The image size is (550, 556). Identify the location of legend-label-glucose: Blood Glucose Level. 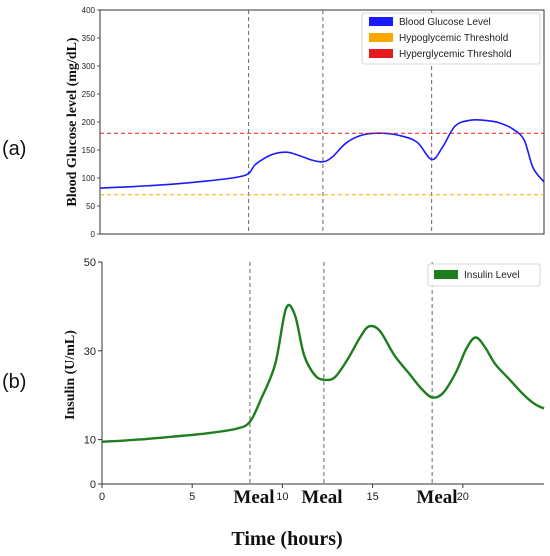
(445, 22).